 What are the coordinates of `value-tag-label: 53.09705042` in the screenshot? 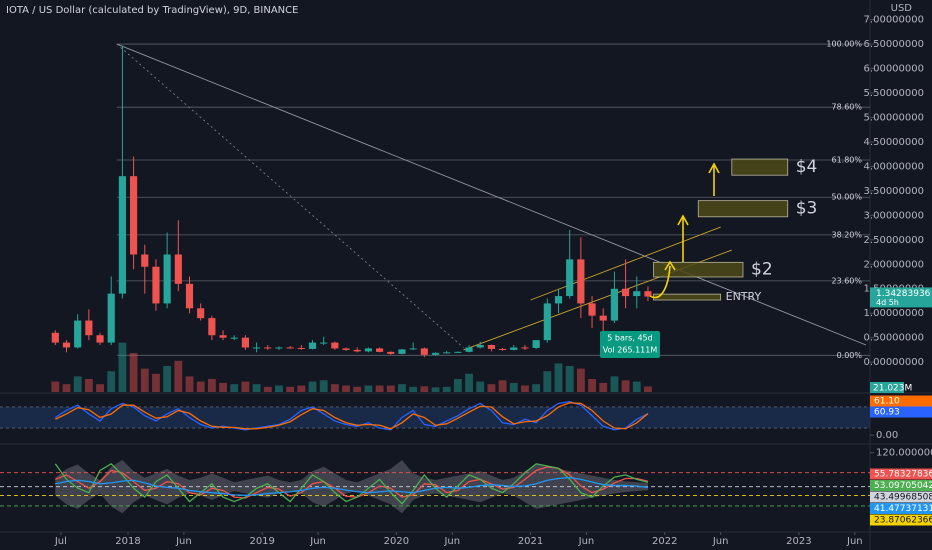 It's located at (903, 486).